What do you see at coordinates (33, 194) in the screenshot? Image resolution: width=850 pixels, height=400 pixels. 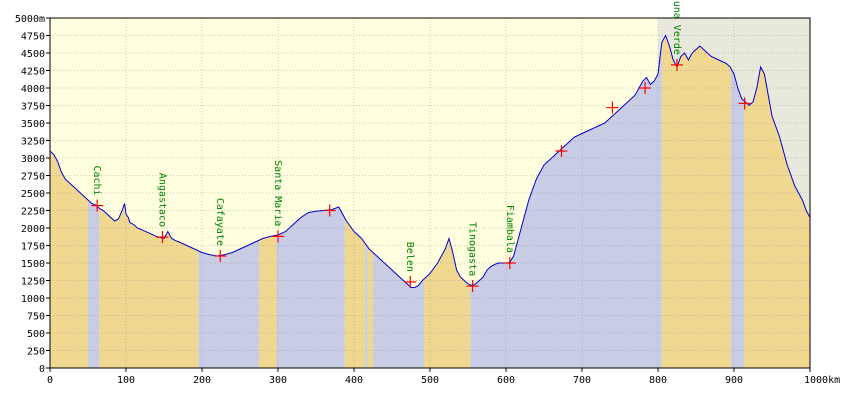 I see `y-tick-label: 2500` at bounding box center [33, 194].